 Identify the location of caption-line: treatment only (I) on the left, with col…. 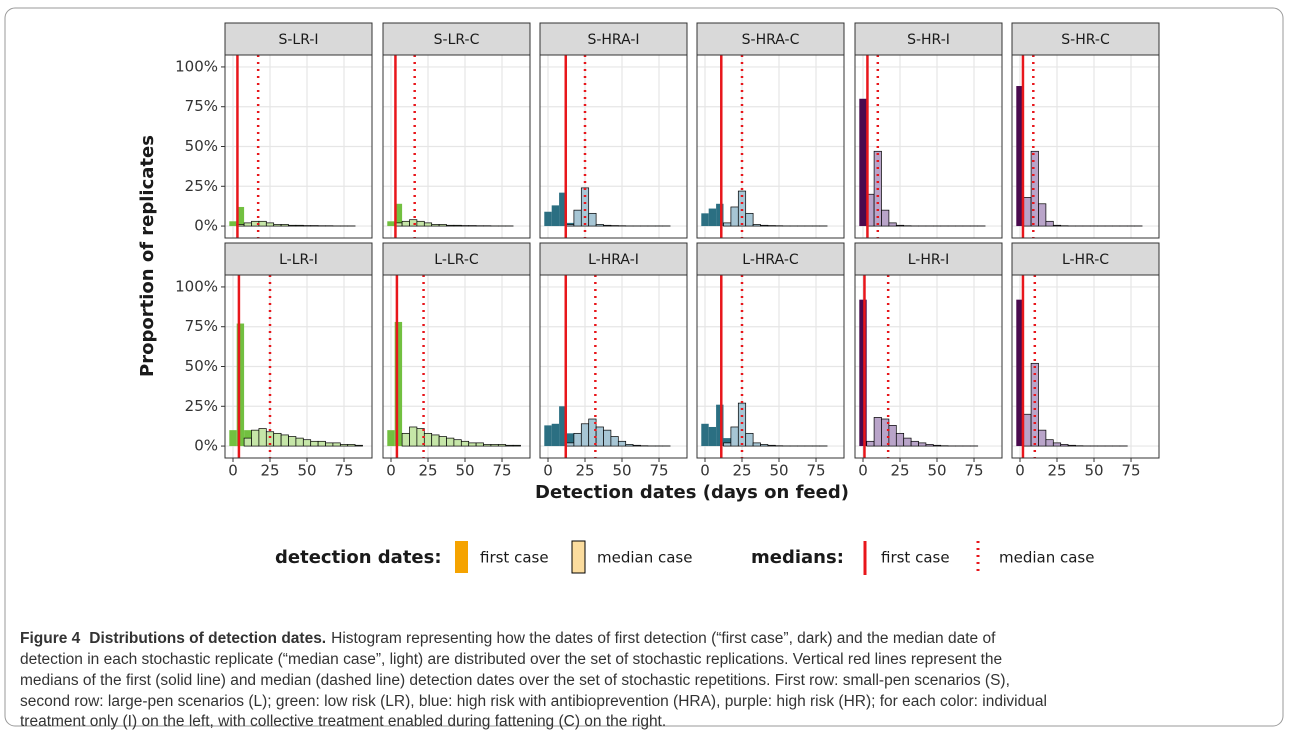
(343, 721).